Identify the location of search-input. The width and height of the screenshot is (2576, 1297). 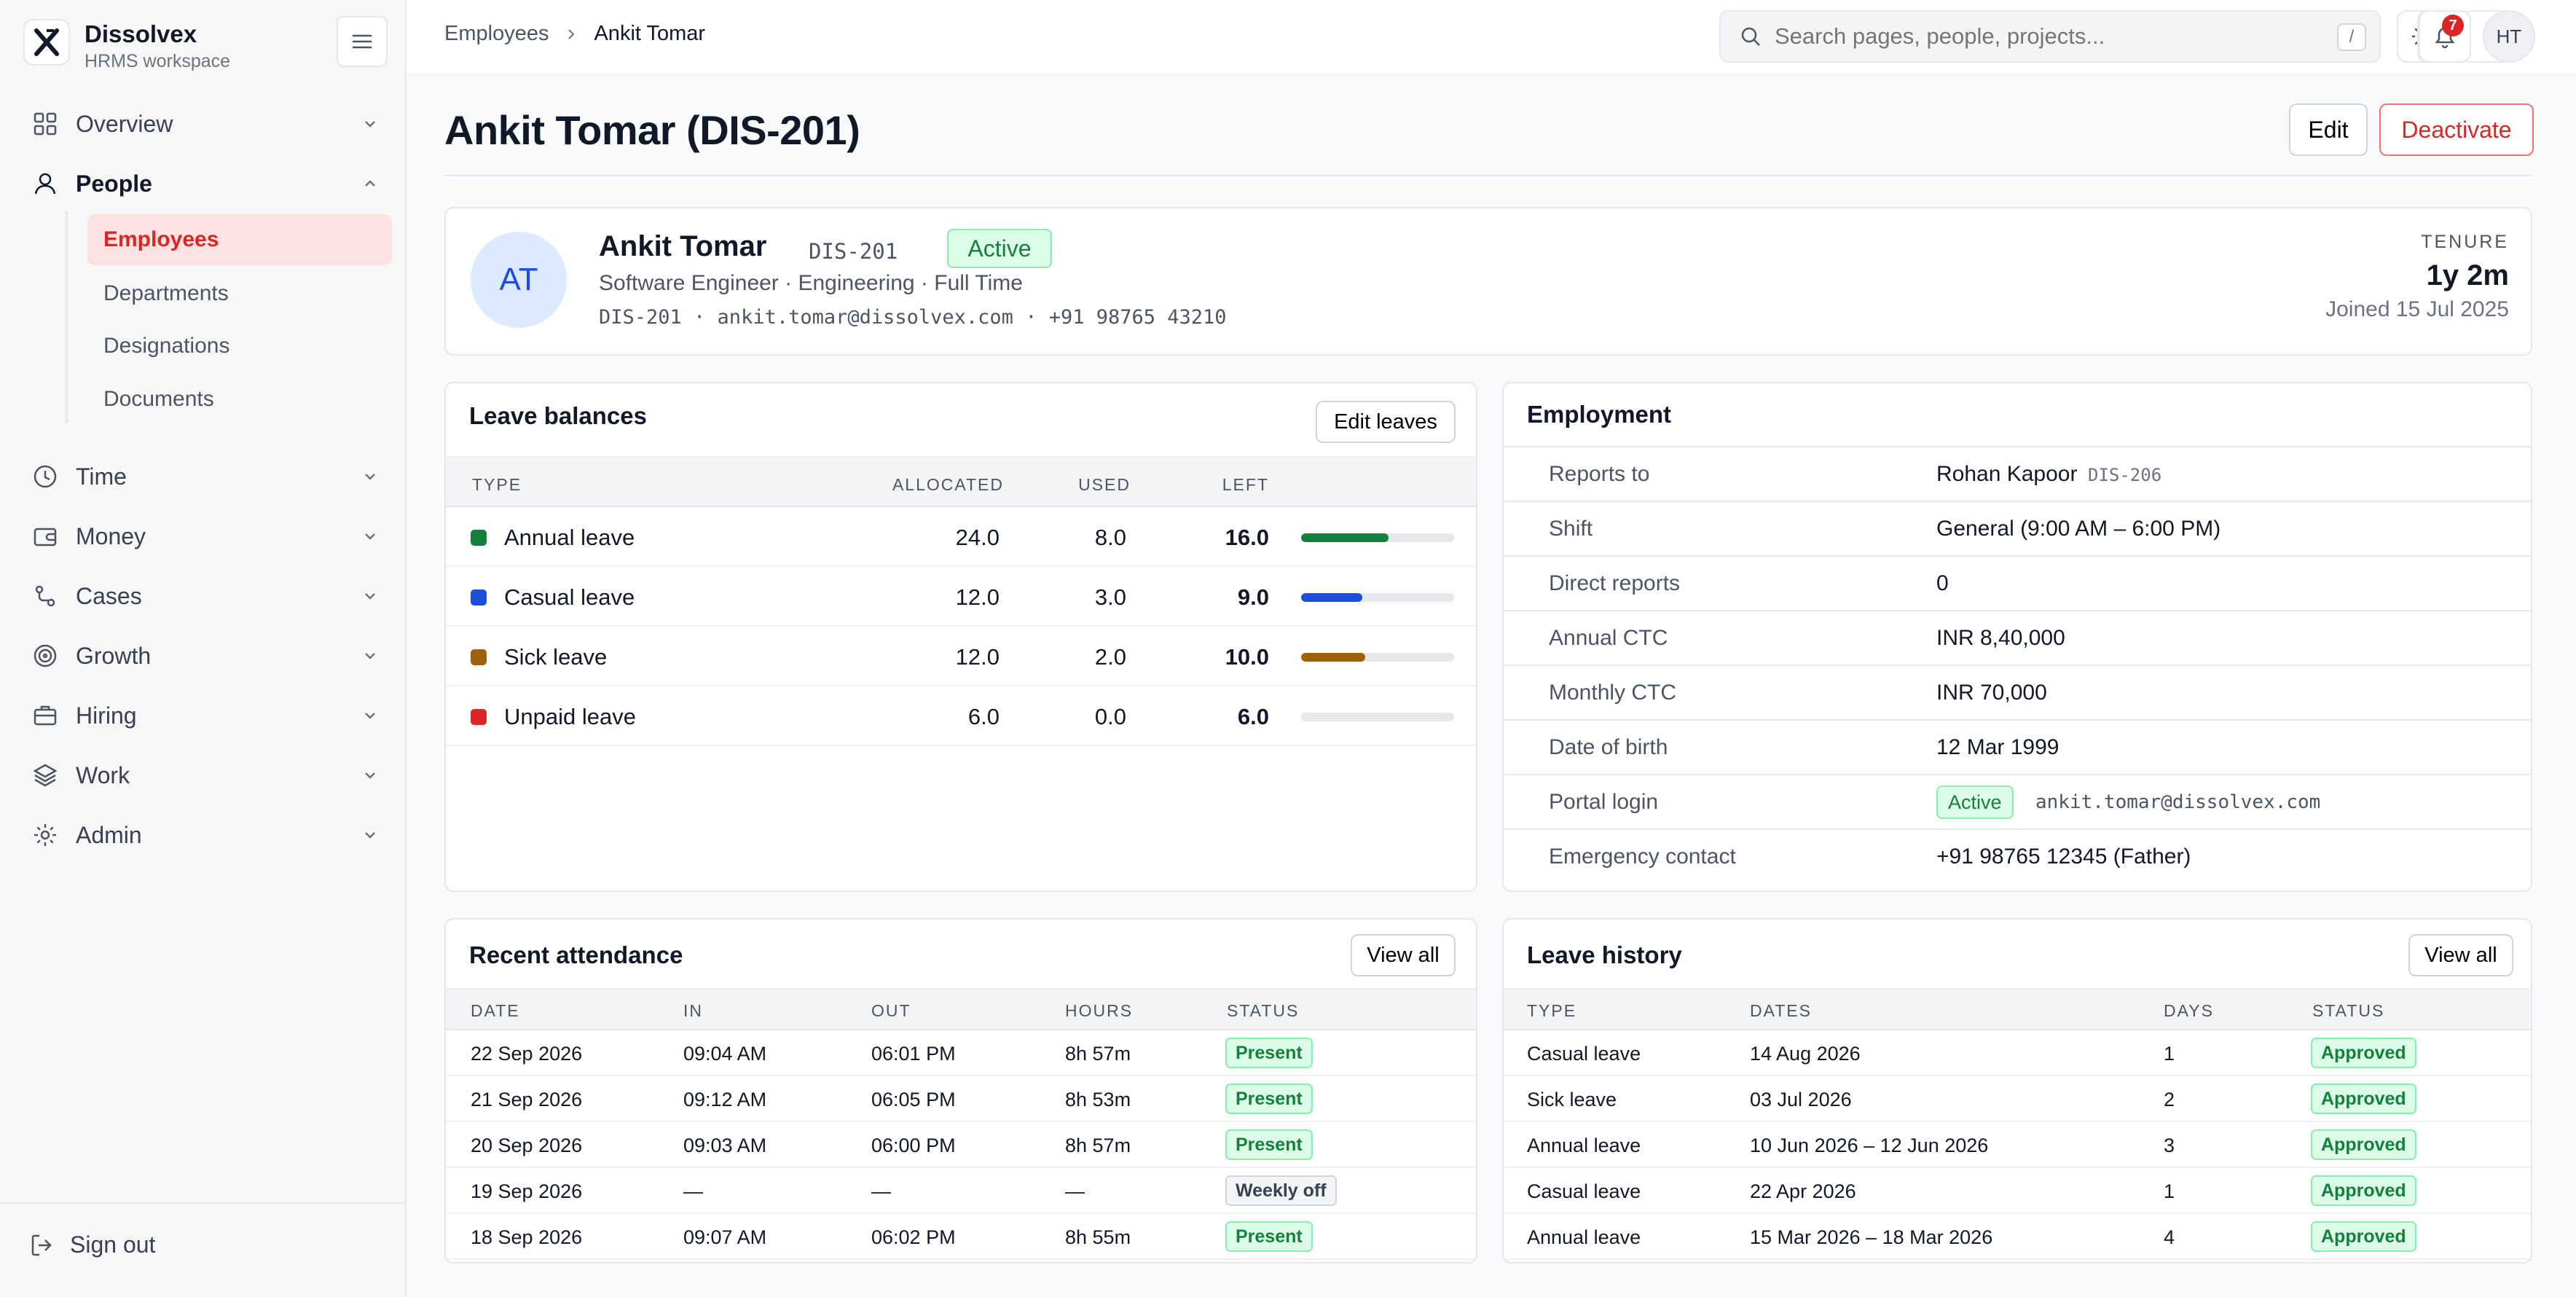
(2030, 36).